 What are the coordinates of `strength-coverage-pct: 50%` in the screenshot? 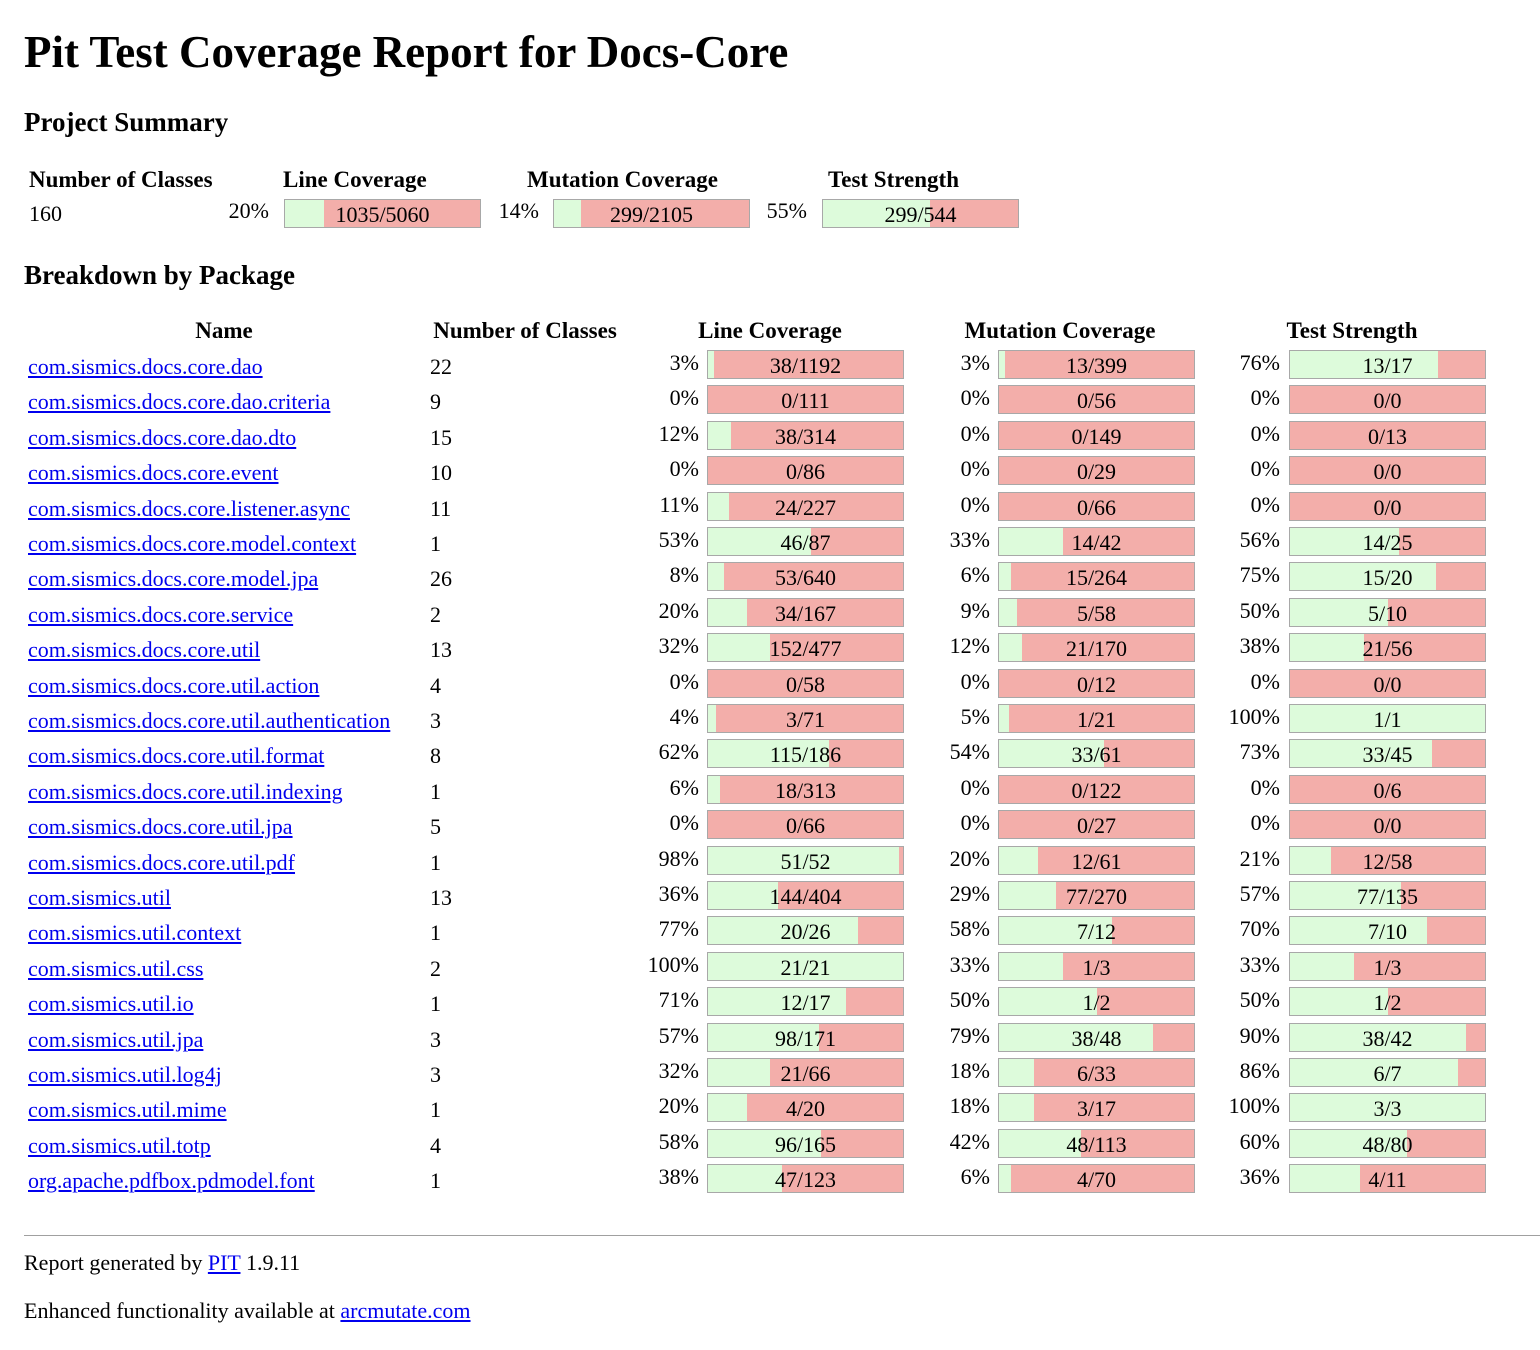 It's located at (1259, 1000).